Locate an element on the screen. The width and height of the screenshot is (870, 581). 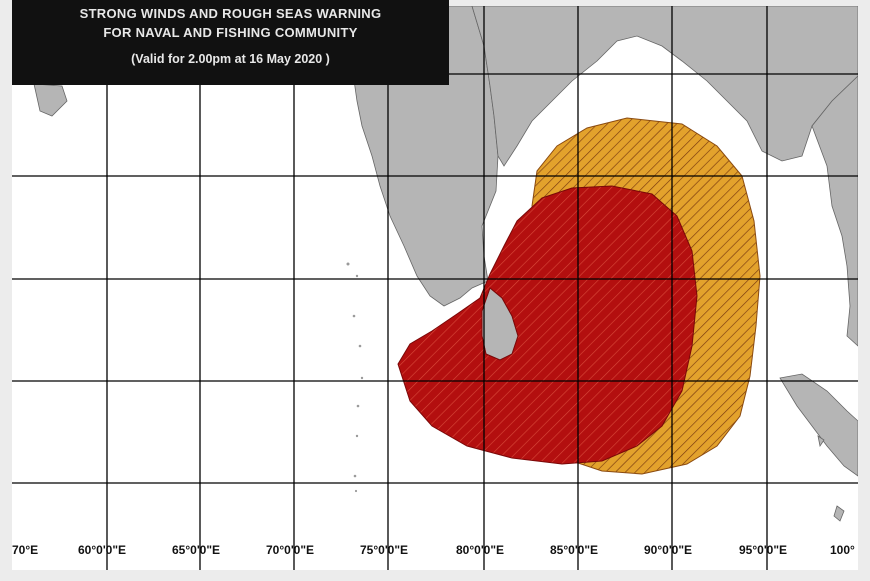
bengal-coast-landmass is located at coordinates (664, 86).